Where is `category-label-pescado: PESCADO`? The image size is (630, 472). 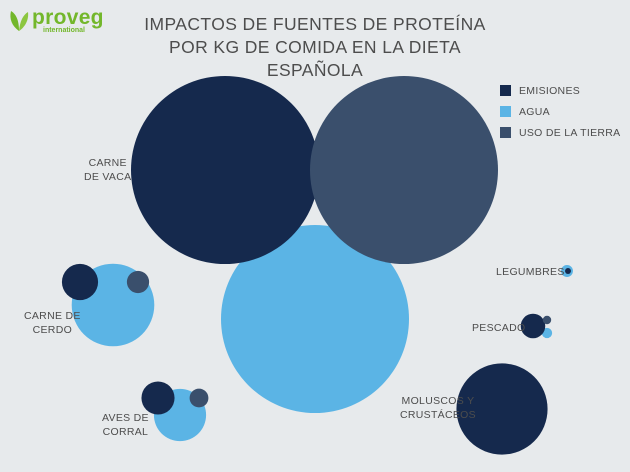
category-label-pescado: PESCADO is located at coordinates (498, 328).